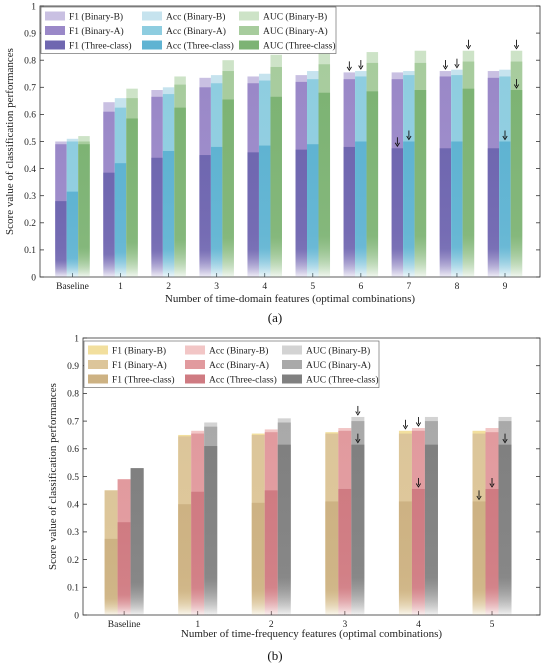 The width and height of the screenshot is (550, 670). Describe the element at coordinates (295, 17) in the screenshot. I see `legend-label-auc-binary-b: AUC (Binary-B)` at that location.